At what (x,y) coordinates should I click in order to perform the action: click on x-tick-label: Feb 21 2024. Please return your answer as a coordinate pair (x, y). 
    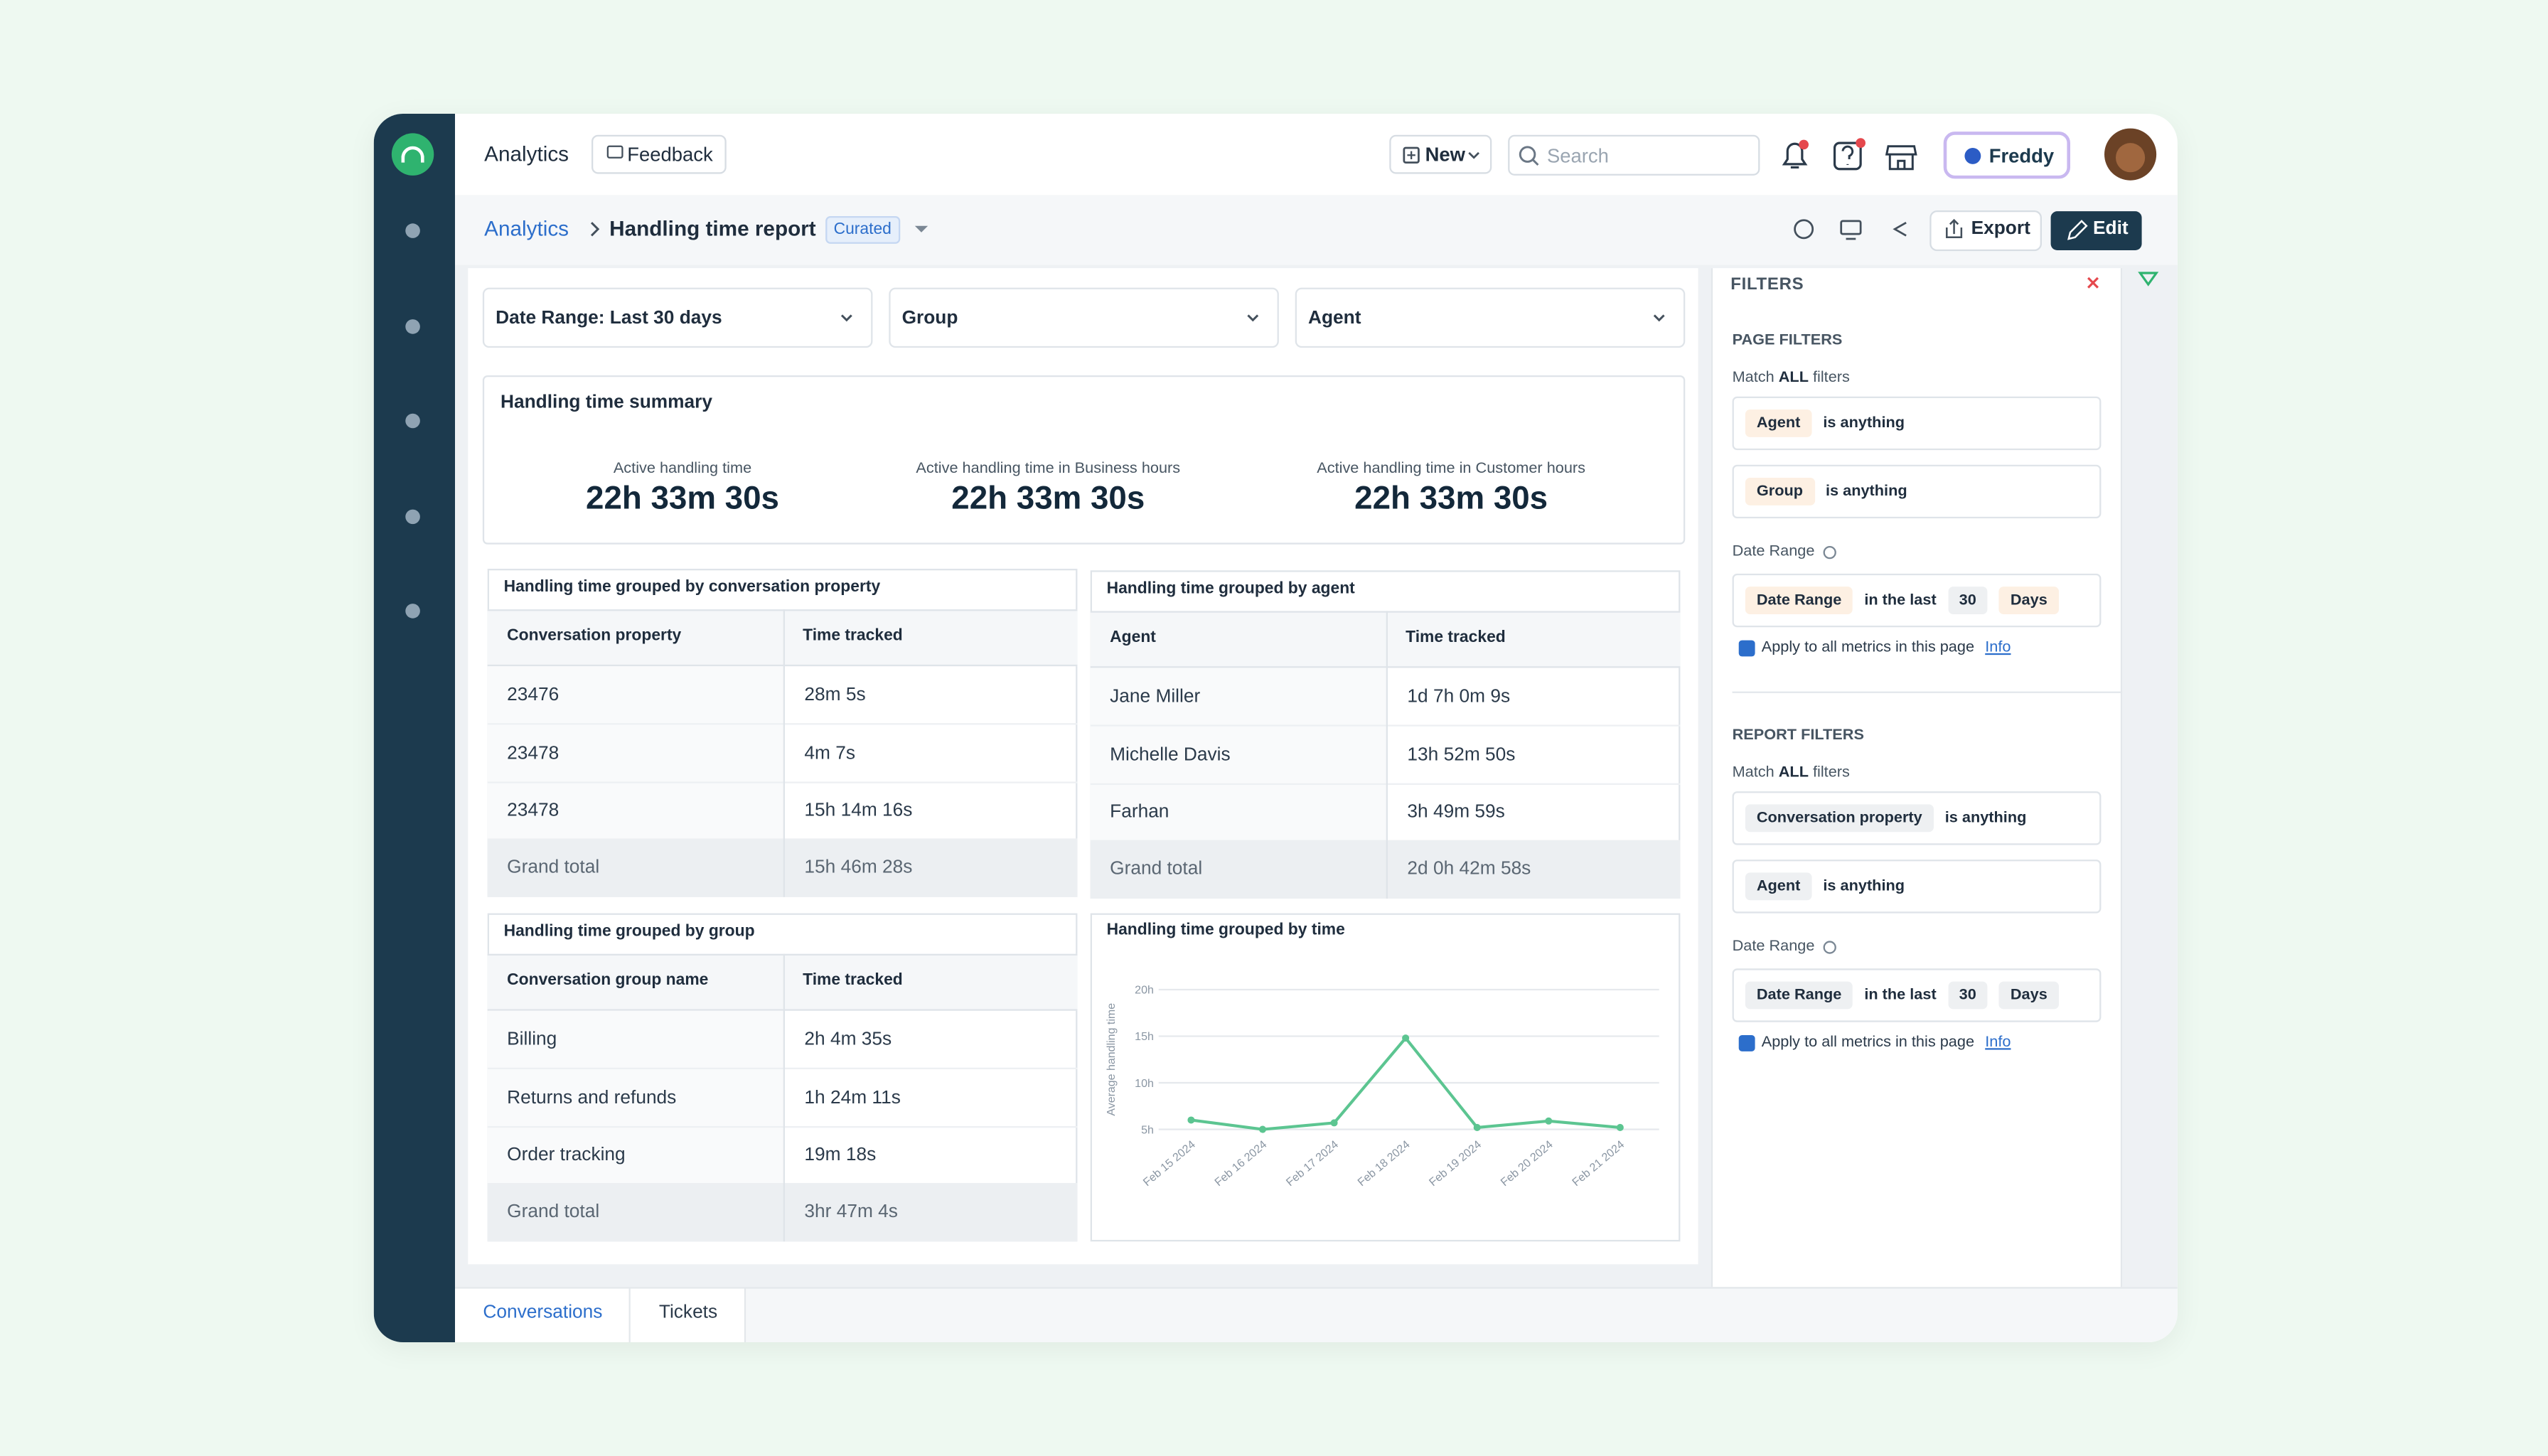
    Looking at the image, I should click on (1598, 1163).